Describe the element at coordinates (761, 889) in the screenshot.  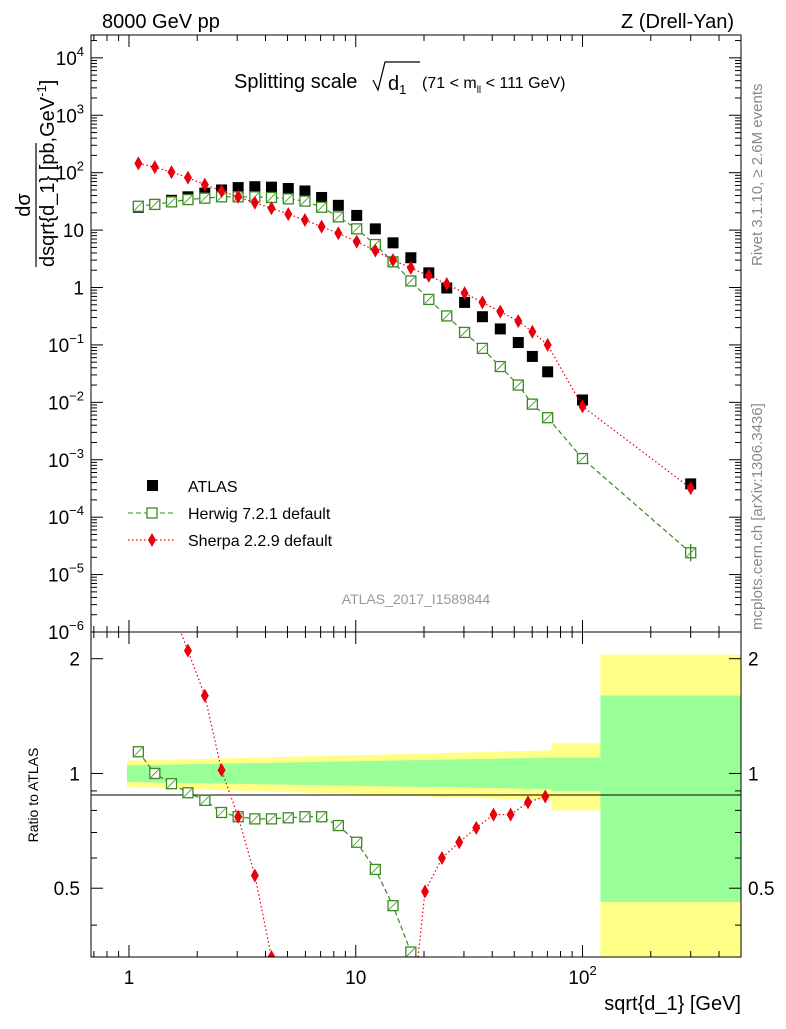
I see `ratio-y-tick-label-right: 0.5` at that location.